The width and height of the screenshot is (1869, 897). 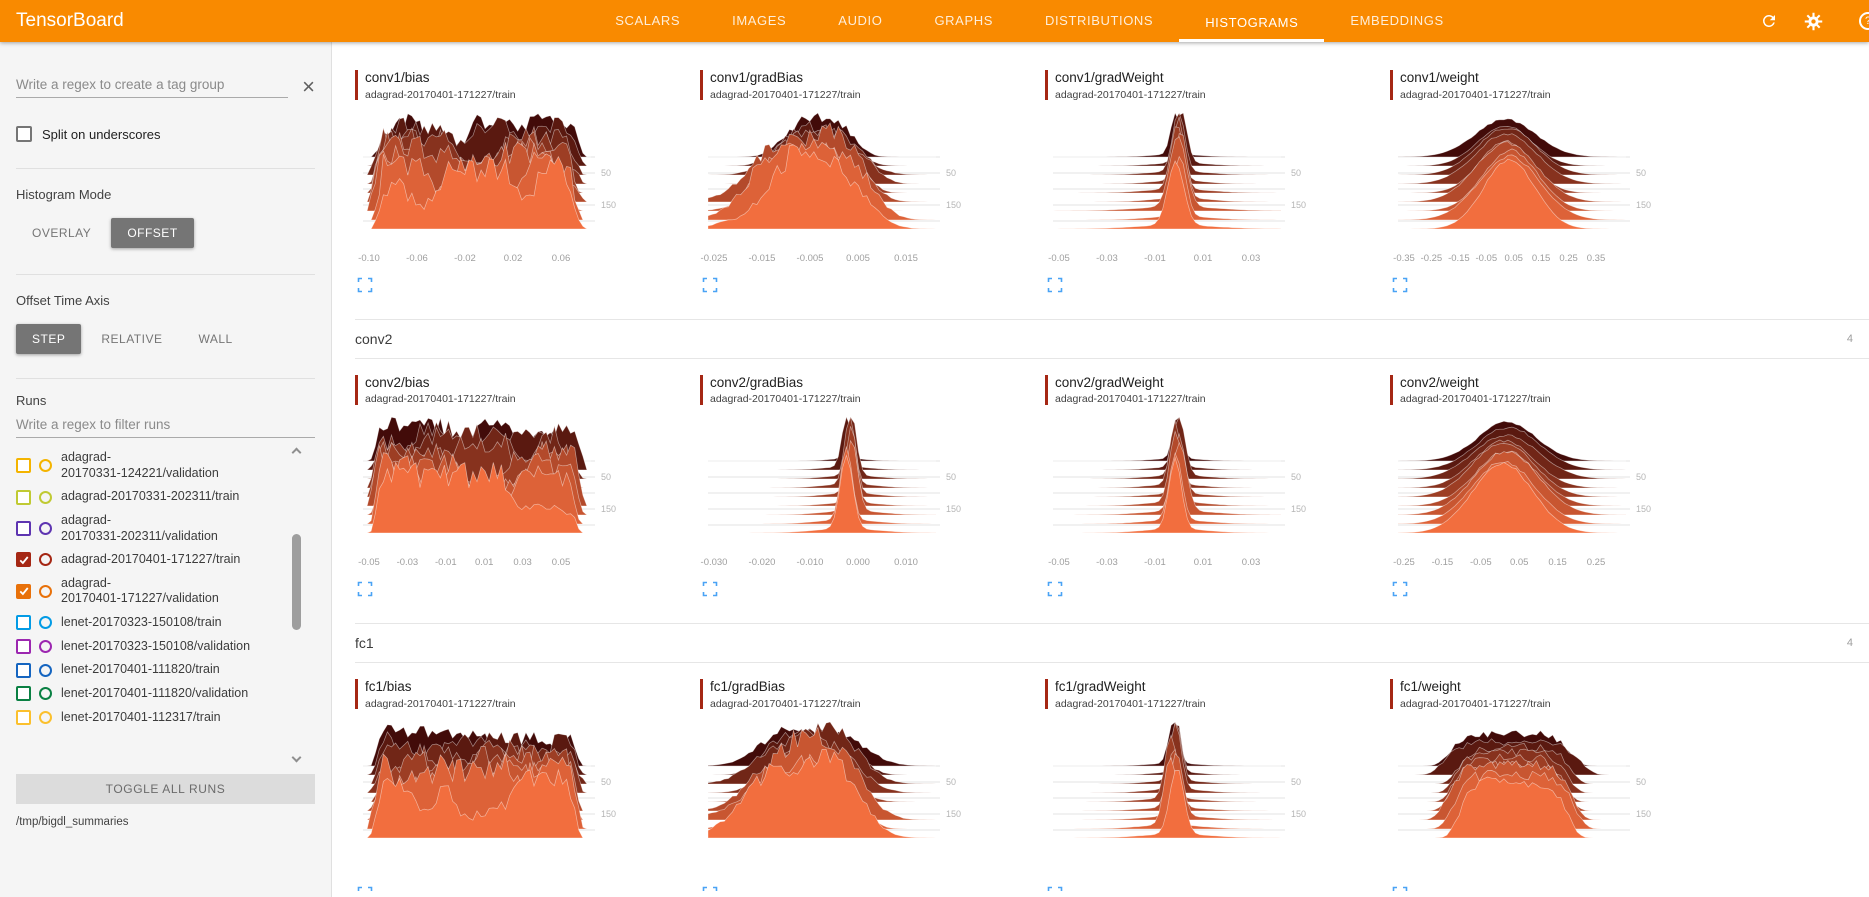 I want to click on svg-text: 0.01, so click(x=484, y=562).